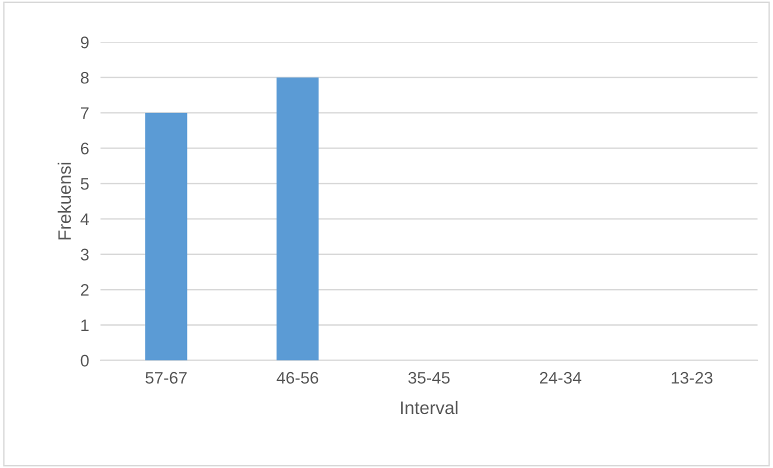  I want to click on x-tick-label: 13-23, so click(692, 378).